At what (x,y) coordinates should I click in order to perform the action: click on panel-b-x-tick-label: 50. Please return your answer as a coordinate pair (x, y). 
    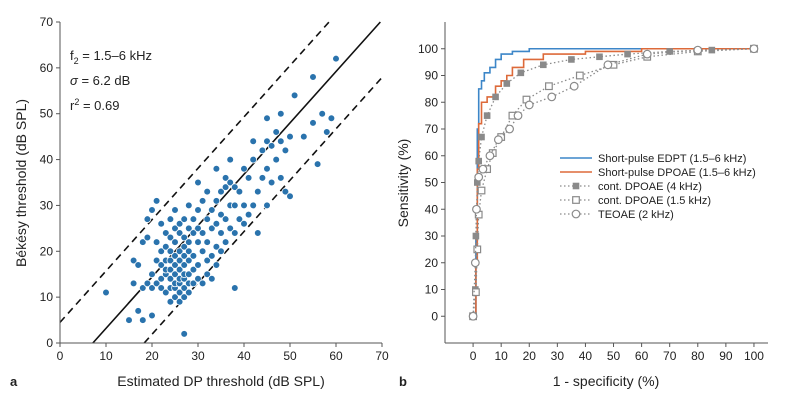
    Looking at the image, I should click on (614, 356).